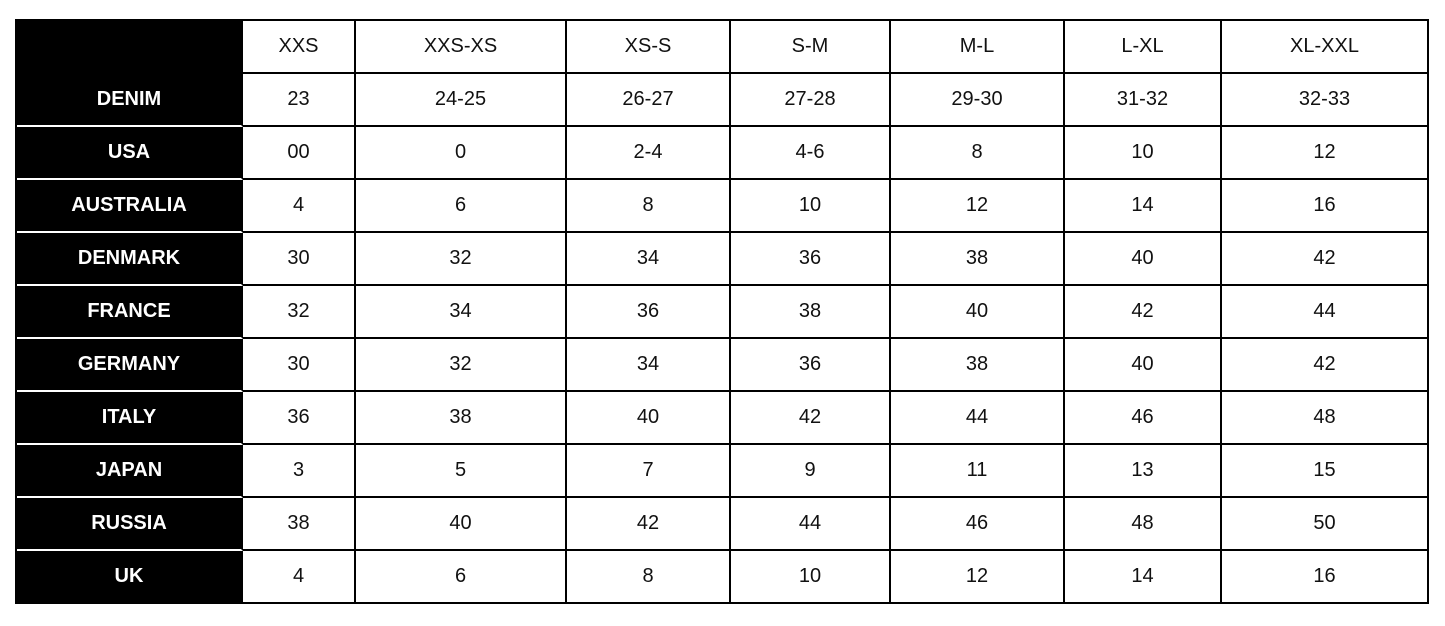  I want to click on table-row: USA 00 0 2-4 4-6 8 10 12, so click(723, 153).